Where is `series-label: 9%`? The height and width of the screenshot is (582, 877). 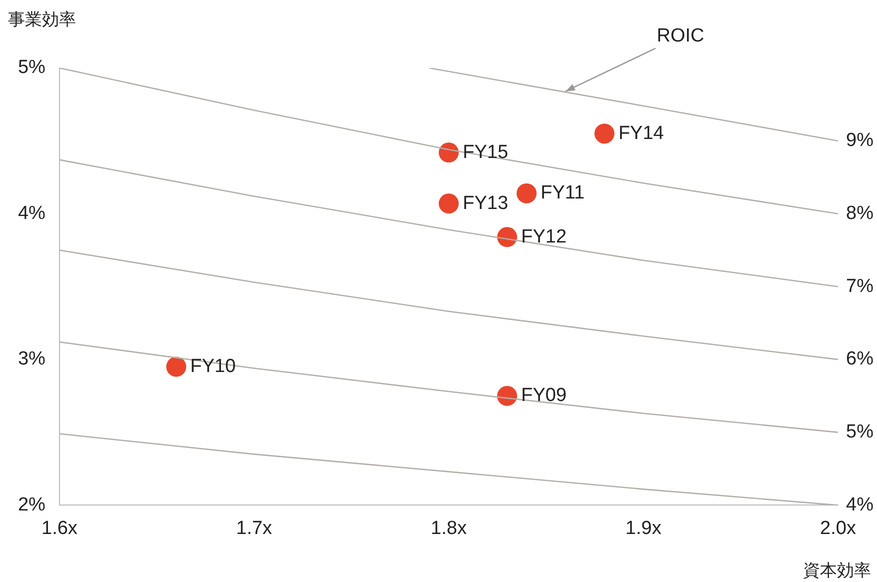 series-label: 9% is located at coordinates (860, 141).